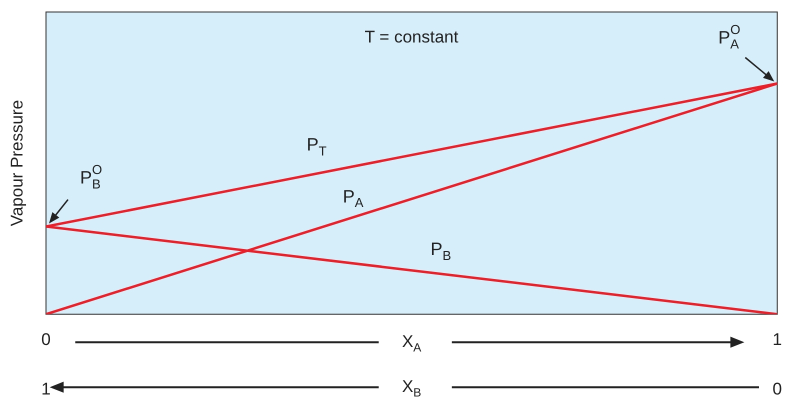 Image resolution: width=798 pixels, height=402 pixels. I want to click on x2-tick-label: 1, so click(46, 388).